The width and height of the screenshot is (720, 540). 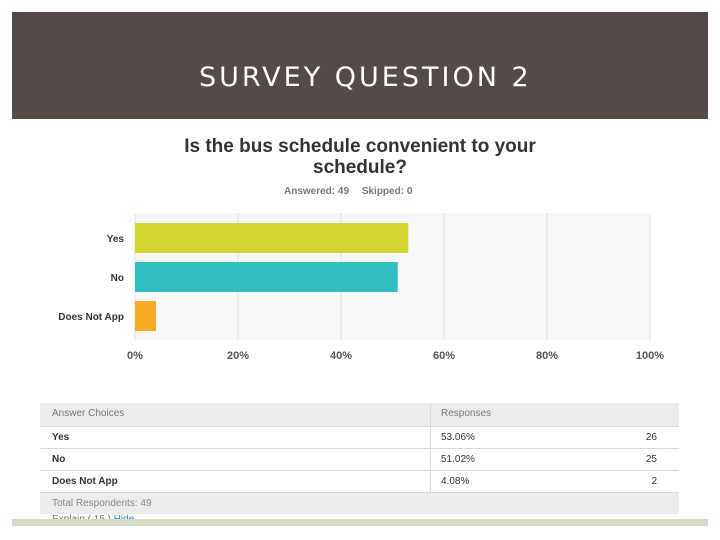 What do you see at coordinates (117, 278) in the screenshot?
I see `category-label: No` at bounding box center [117, 278].